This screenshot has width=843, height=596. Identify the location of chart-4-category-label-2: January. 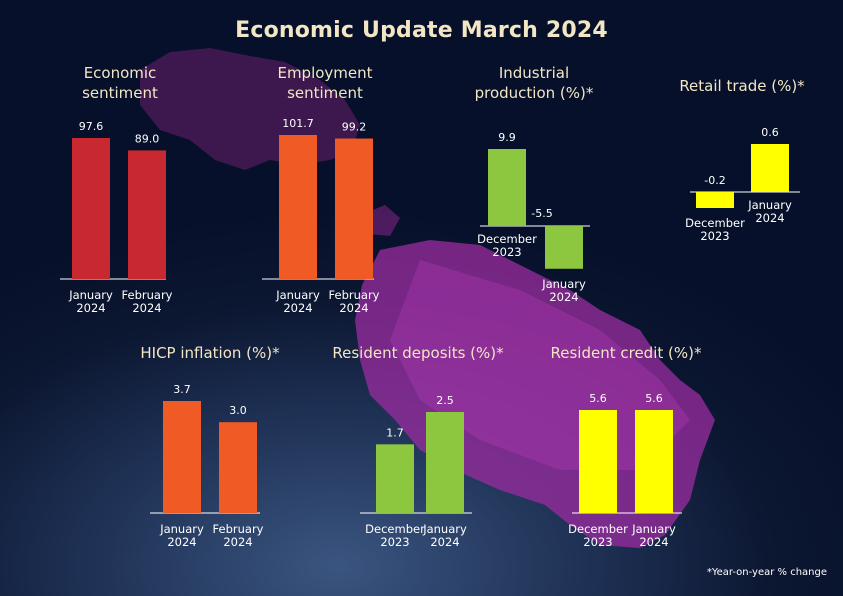
(769, 205).